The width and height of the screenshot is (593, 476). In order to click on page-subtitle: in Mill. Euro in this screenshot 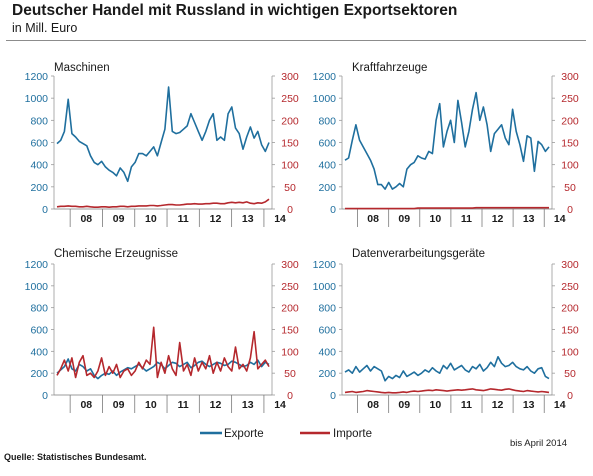, I will do `click(45, 28)`.